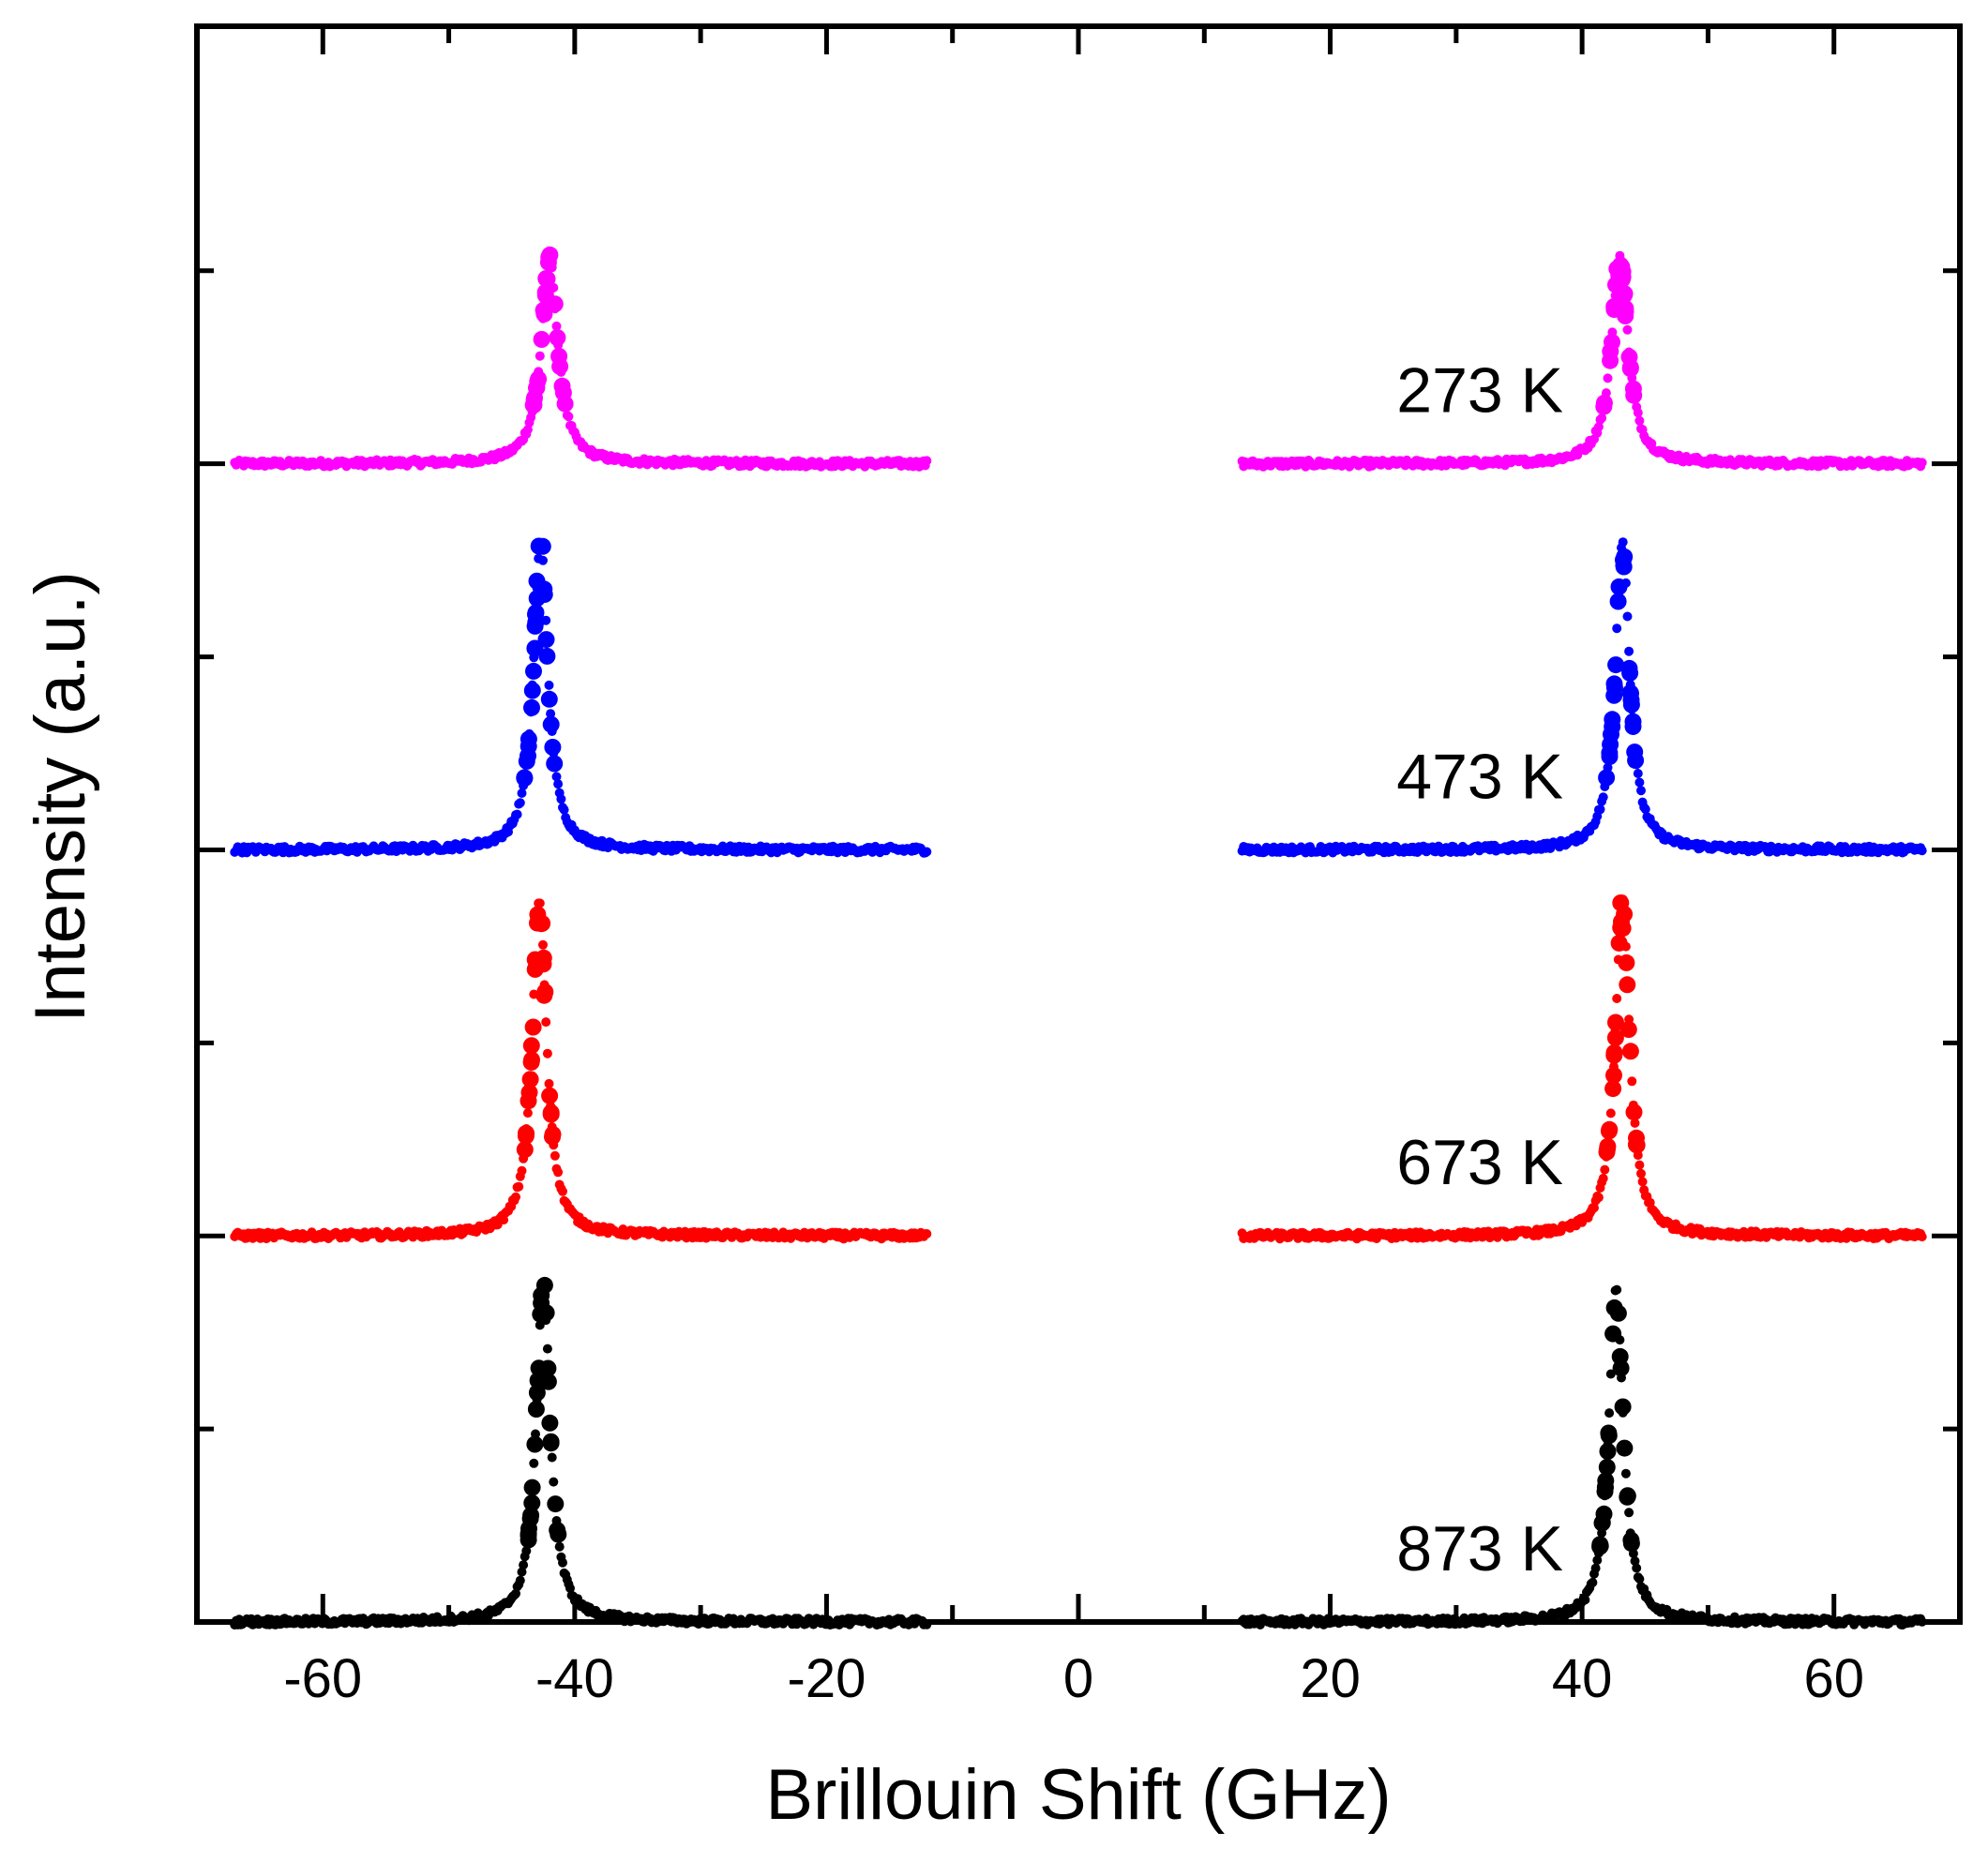 Image resolution: width=1988 pixels, height=1862 pixels. What do you see at coordinates (1834, 1678) in the screenshot?
I see `x-tick-label: 60` at bounding box center [1834, 1678].